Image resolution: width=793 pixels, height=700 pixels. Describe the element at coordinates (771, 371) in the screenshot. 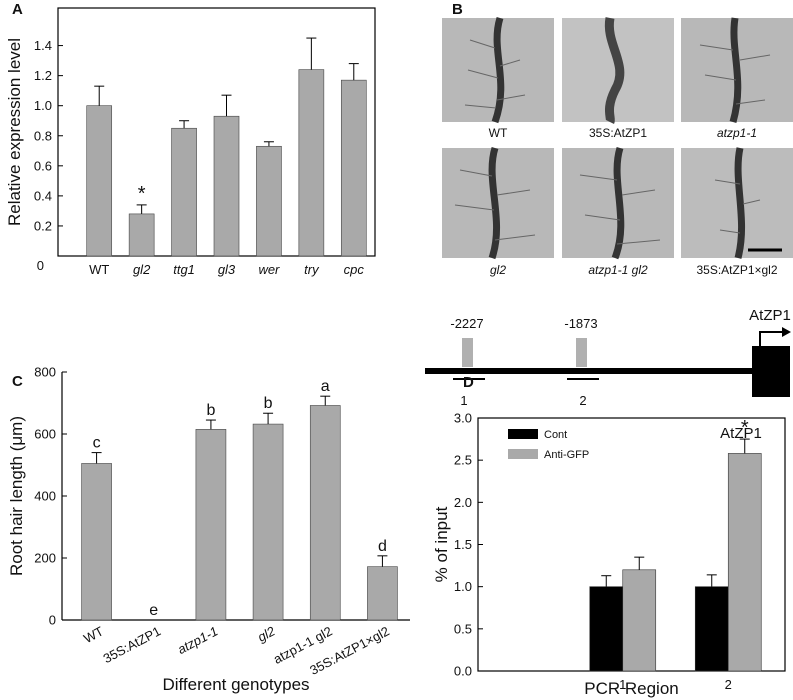

I see `gene-box` at that location.